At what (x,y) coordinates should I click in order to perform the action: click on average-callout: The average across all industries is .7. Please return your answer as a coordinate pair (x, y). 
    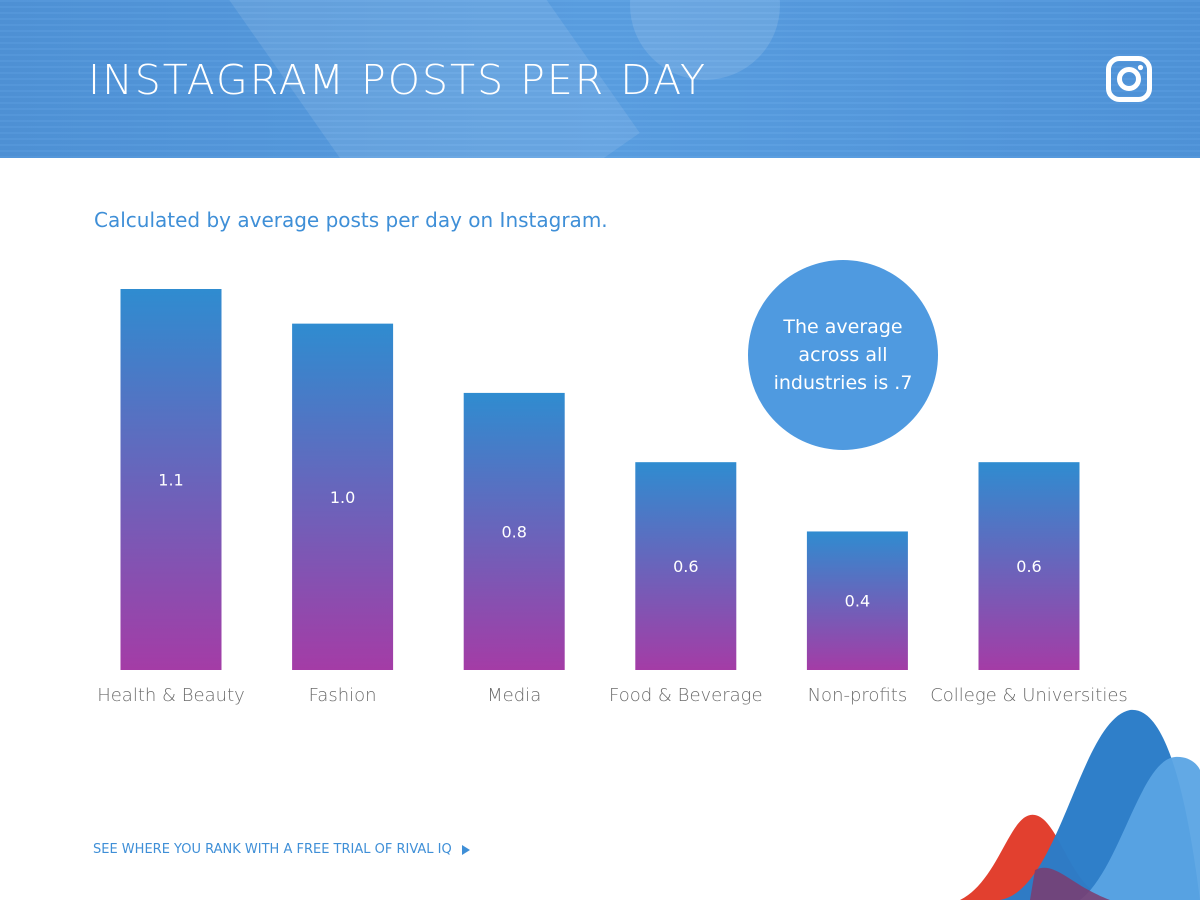
    Looking at the image, I should click on (843, 355).